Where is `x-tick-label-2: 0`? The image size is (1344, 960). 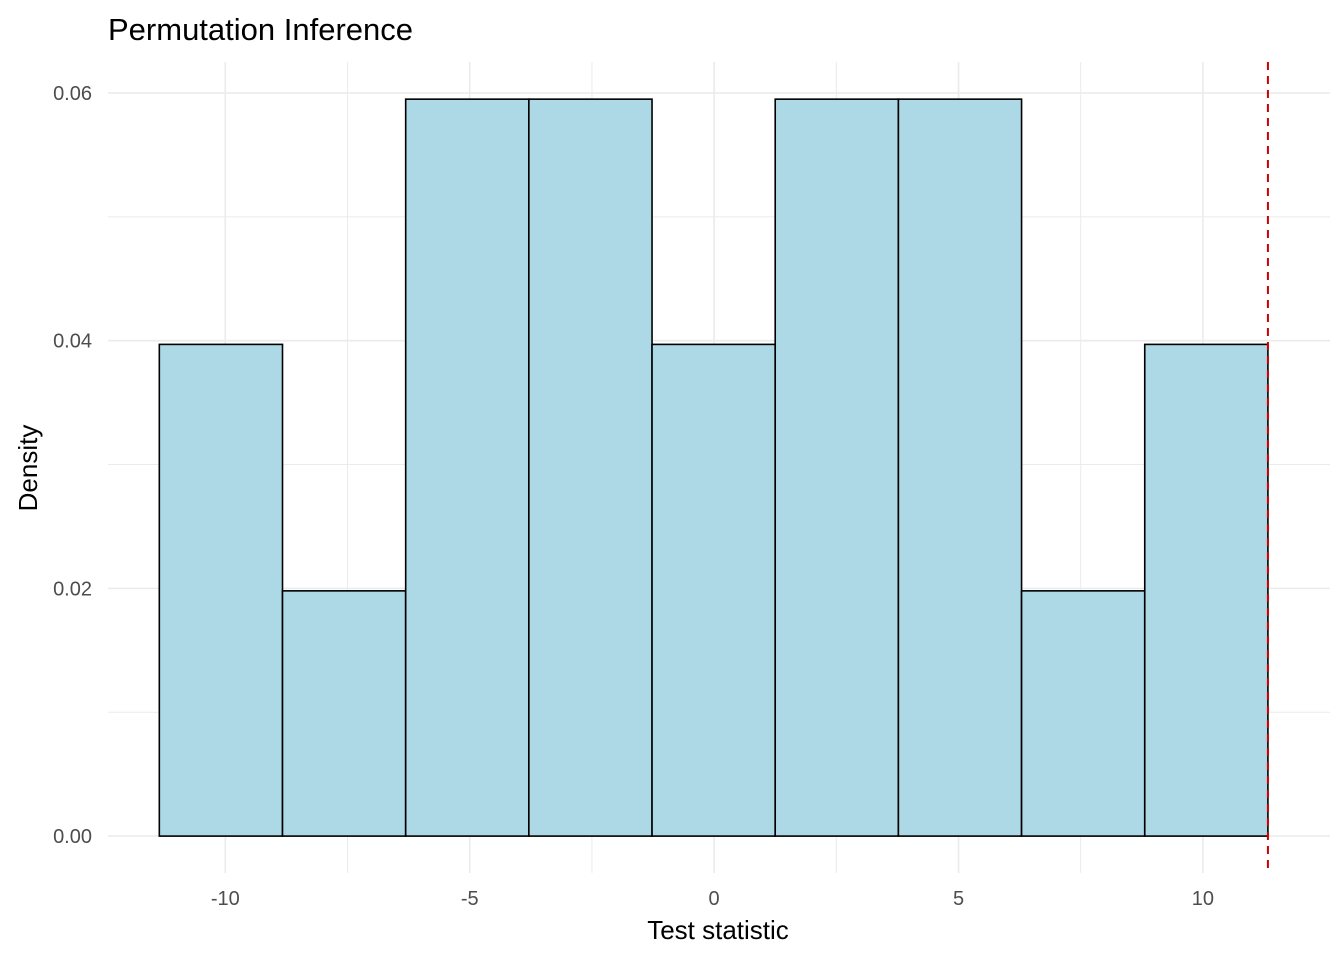
x-tick-label-2: 0 is located at coordinates (714, 899).